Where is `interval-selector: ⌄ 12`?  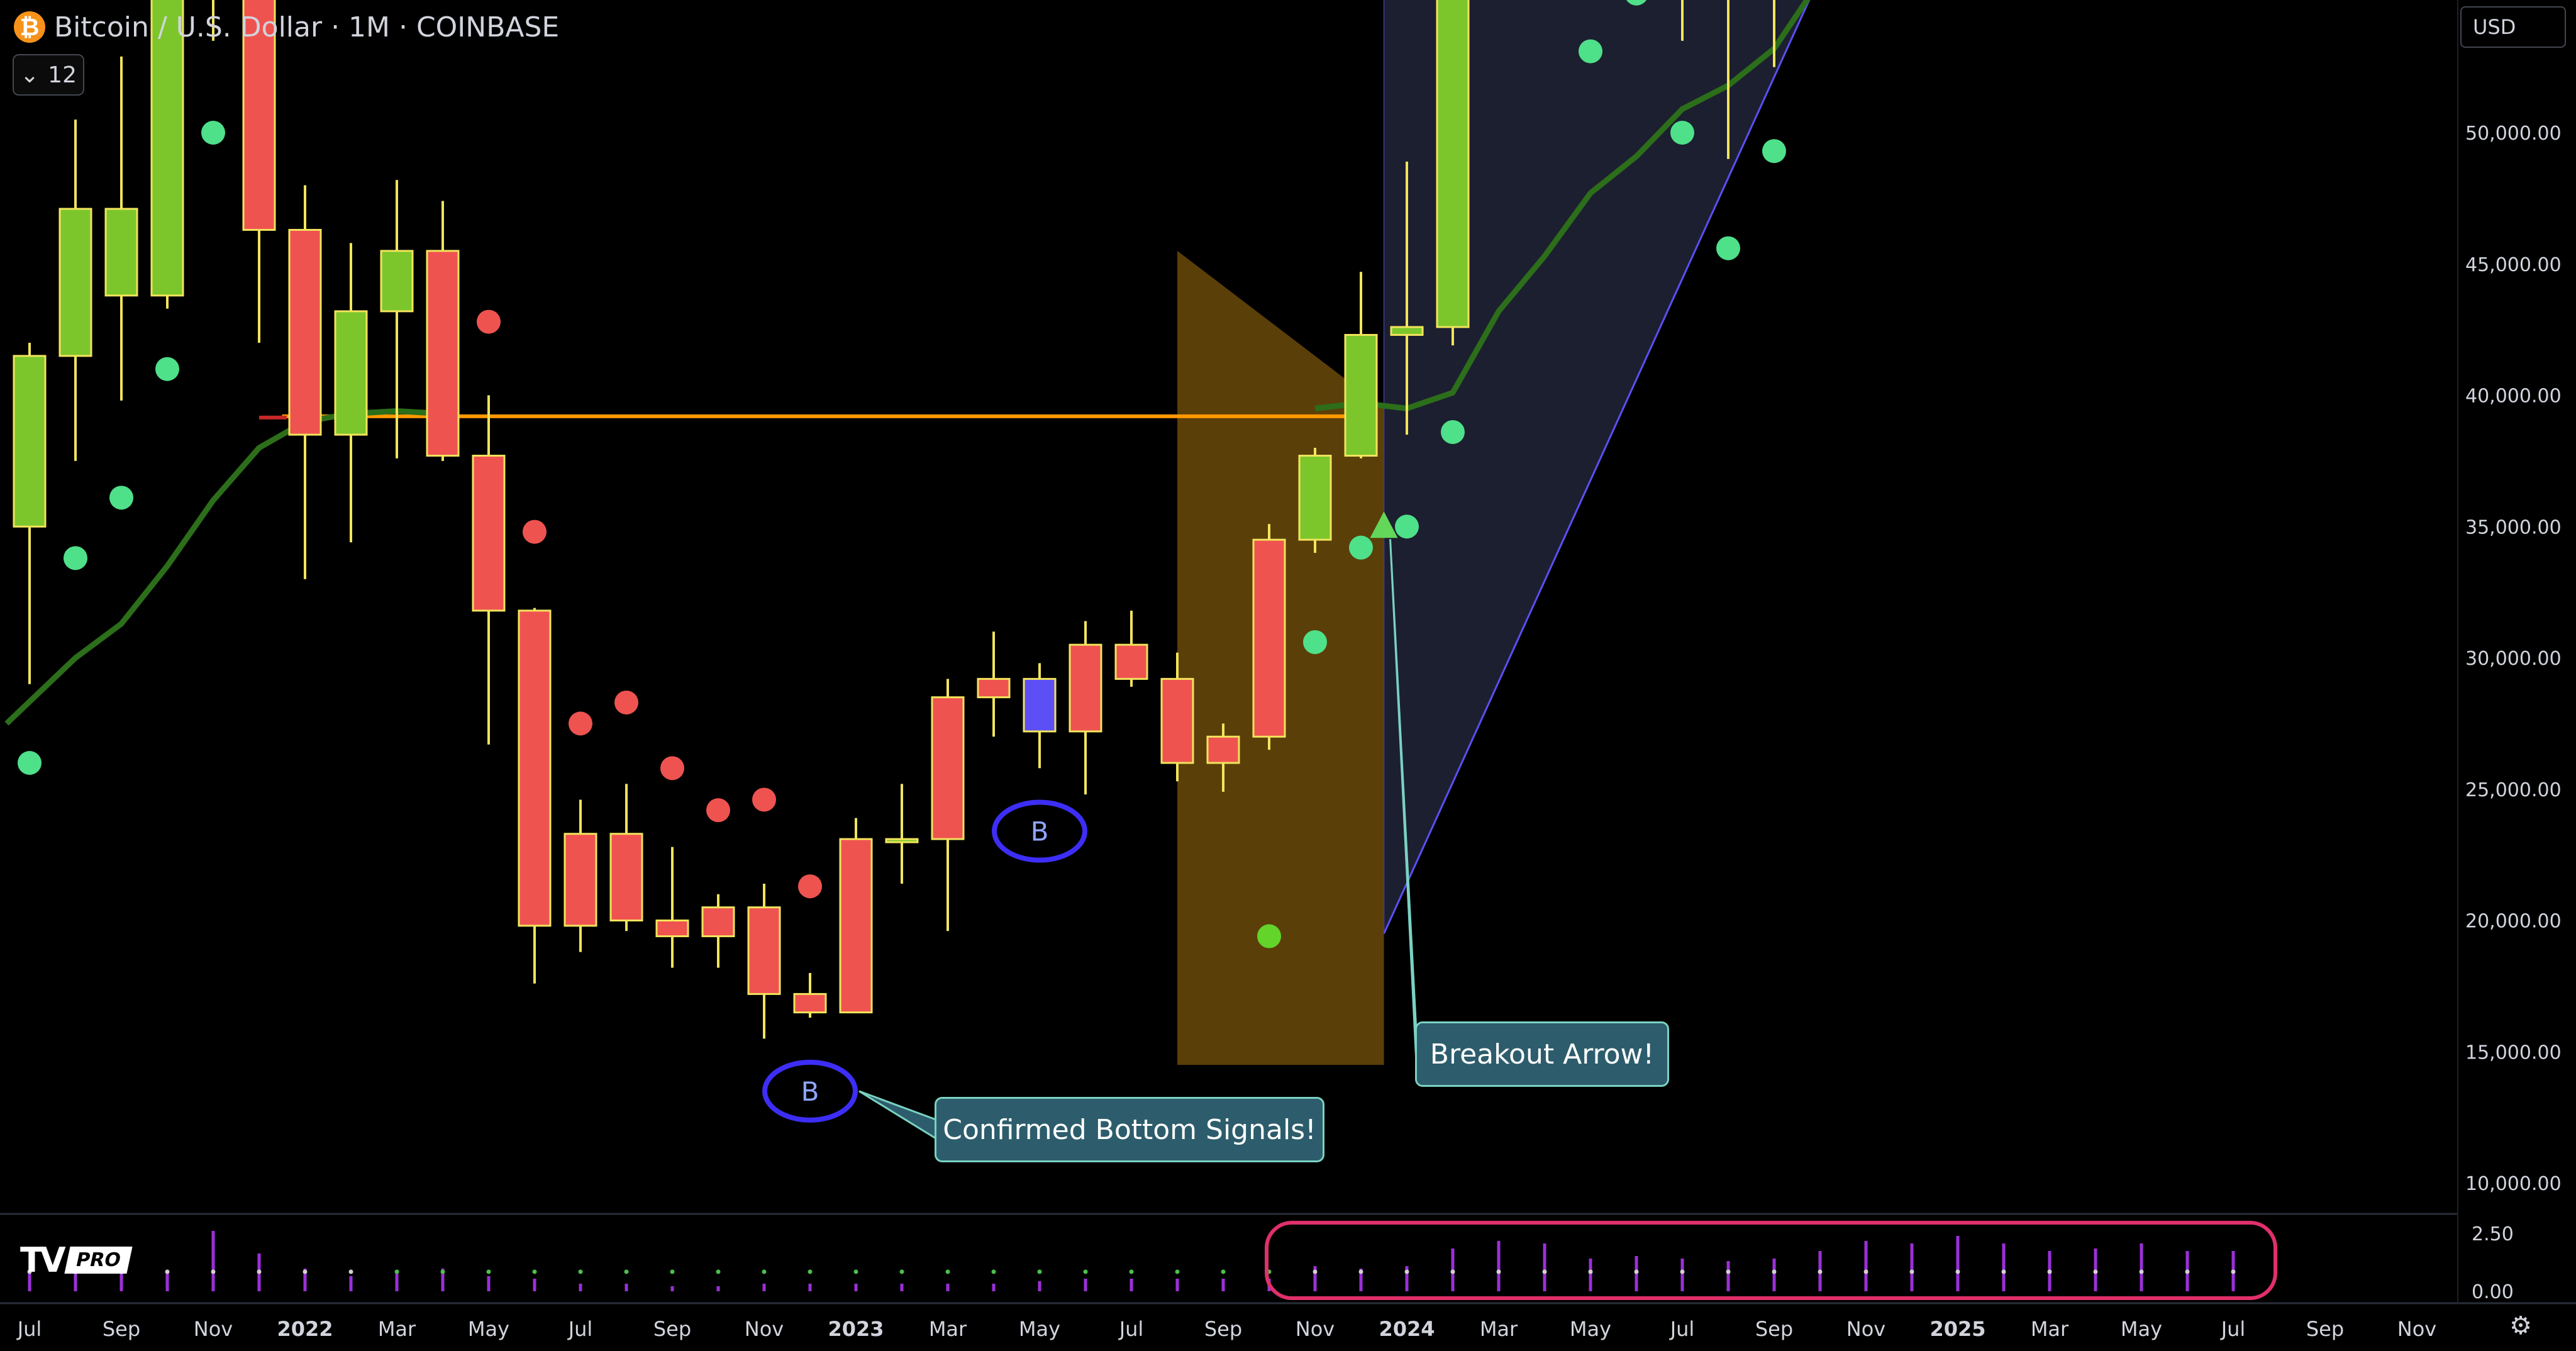
interval-selector: ⌄ 12 is located at coordinates (48, 75).